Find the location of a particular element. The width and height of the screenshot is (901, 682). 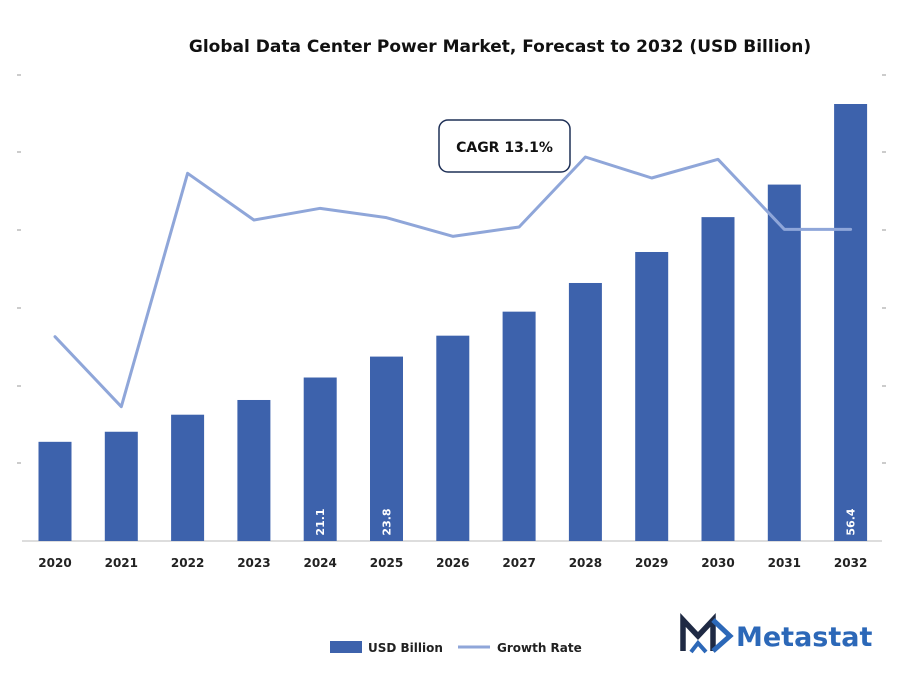

x-tick-label: 2021 is located at coordinates (121, 563).